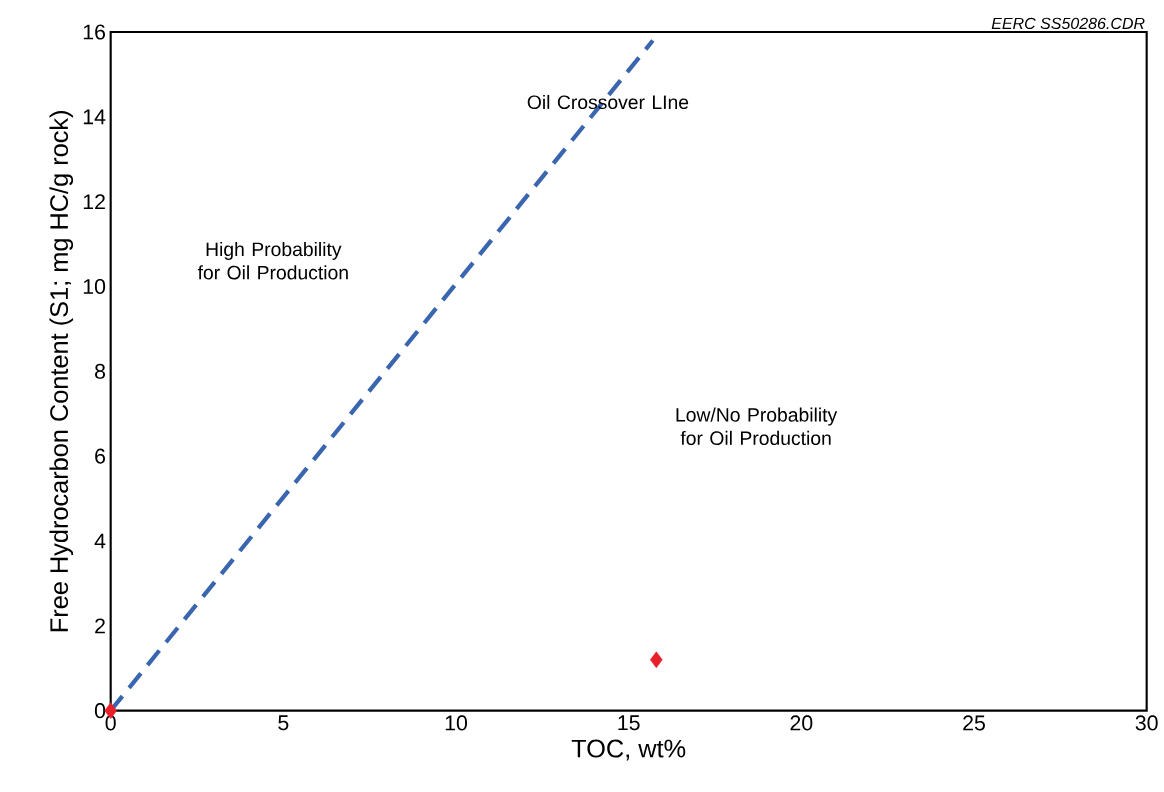 The width and height of the screenshot is (1164, 792). I want to click on annotation: High Probability for Oil Production, so click(272, 260).